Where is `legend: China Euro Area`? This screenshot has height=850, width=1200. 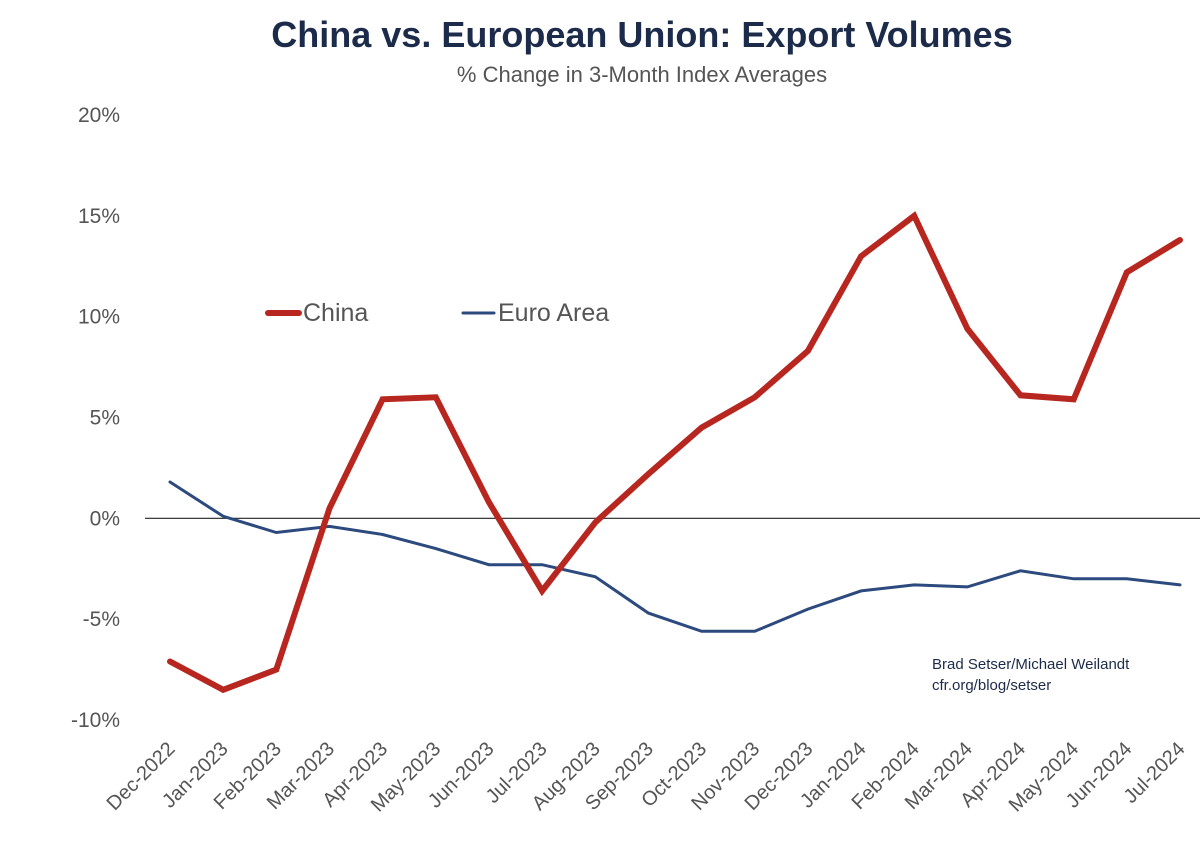 legend: China Euro Area is located at coordinates (437, 313).